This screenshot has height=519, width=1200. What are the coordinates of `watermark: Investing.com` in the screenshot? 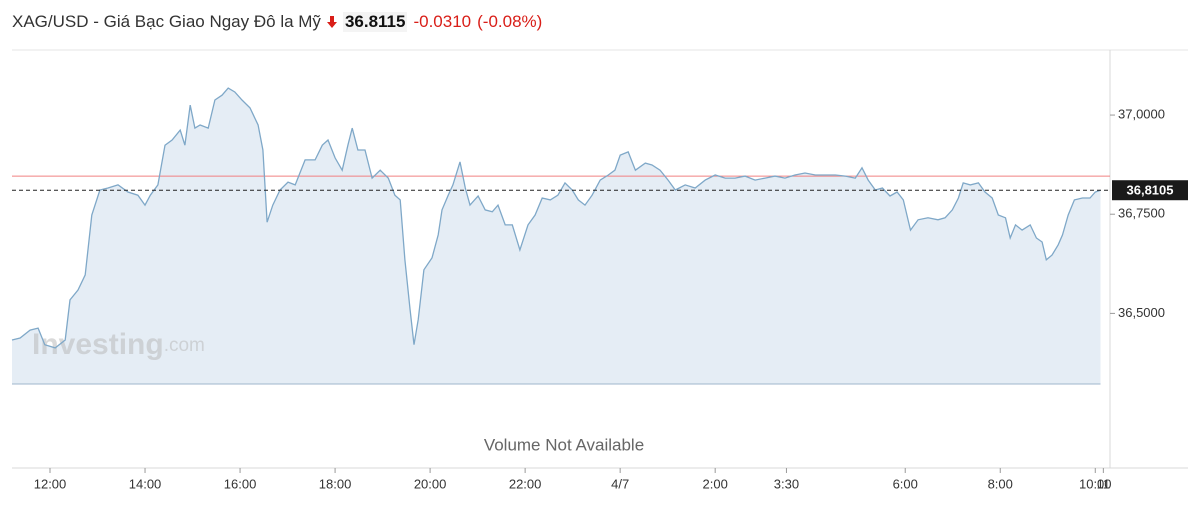 It's located at (118, 344).